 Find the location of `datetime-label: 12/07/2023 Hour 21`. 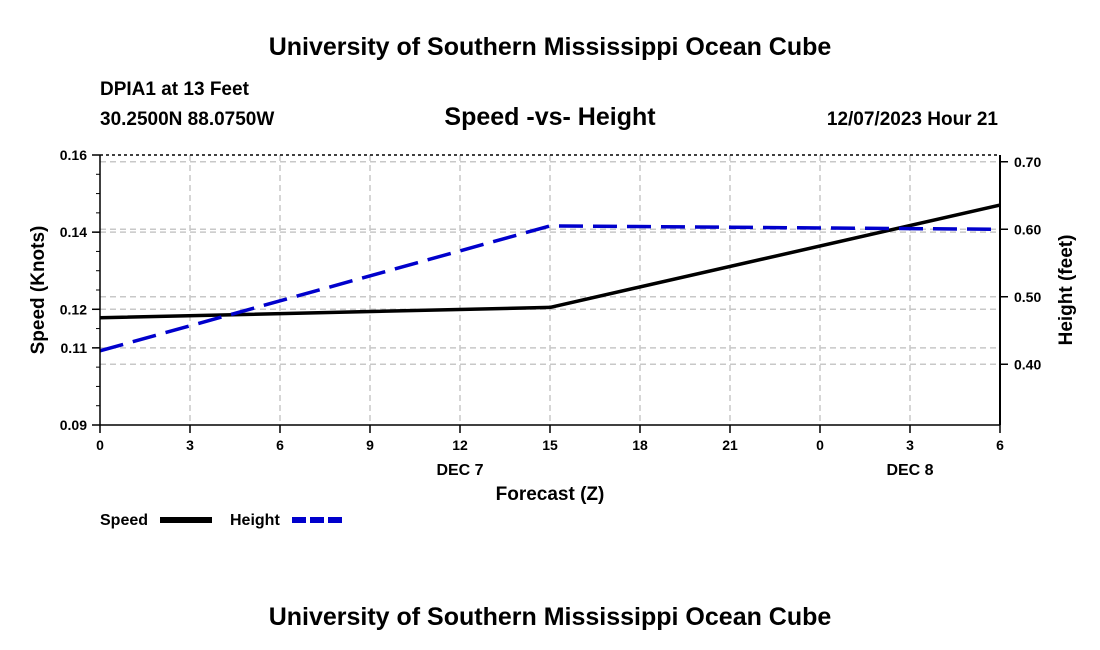

datetime-label: 12/07/2023 Hour 21 is located at coordinates (913, 119).